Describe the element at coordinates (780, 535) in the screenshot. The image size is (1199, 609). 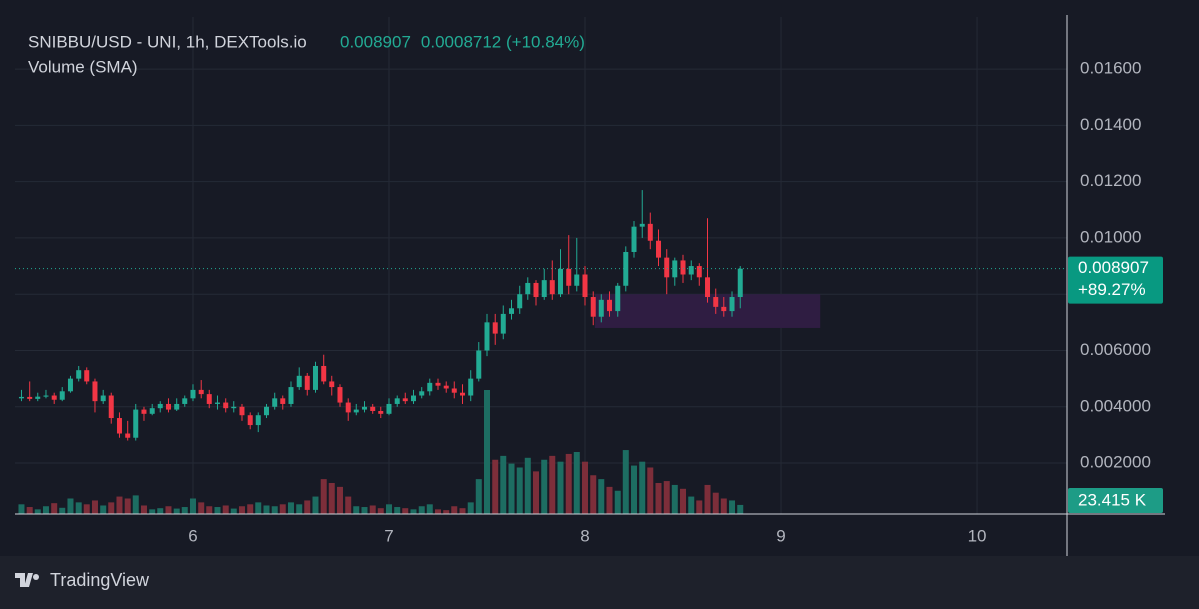
I see `x-tick-label: 9` at that location.